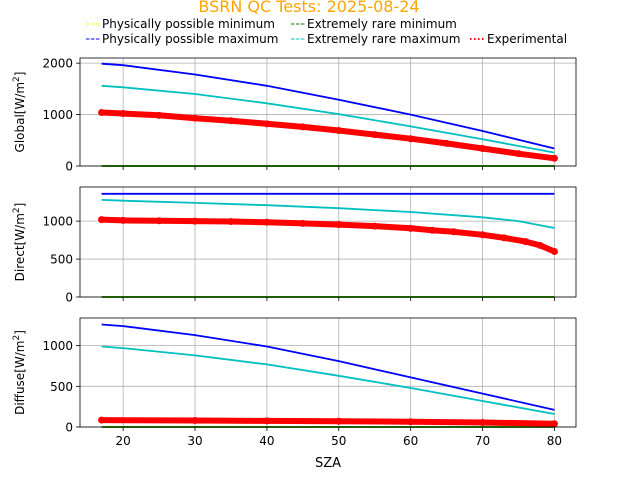 The image size is (640, 480). What do you see at coordinates (482, 441) in the screenshot?
I see `x-tick-label: 70` at bounding box center [482, 441].